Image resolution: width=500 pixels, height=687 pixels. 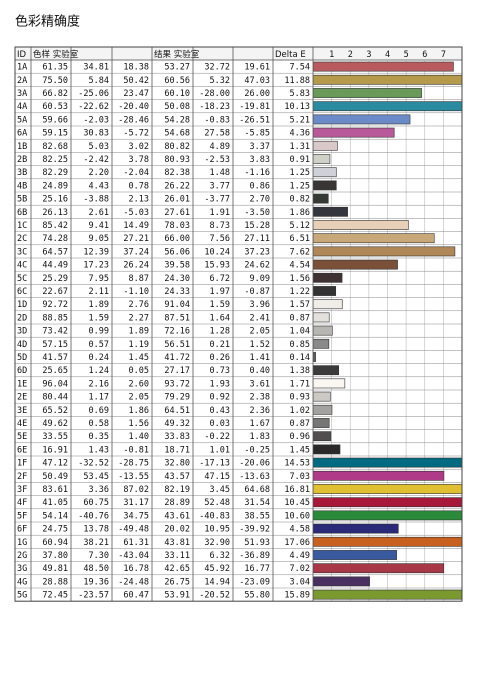 What do you see at coordinates (257, 213) in the screenshot?
I see `result-value: -3.50` at bounding box center [257, 213].